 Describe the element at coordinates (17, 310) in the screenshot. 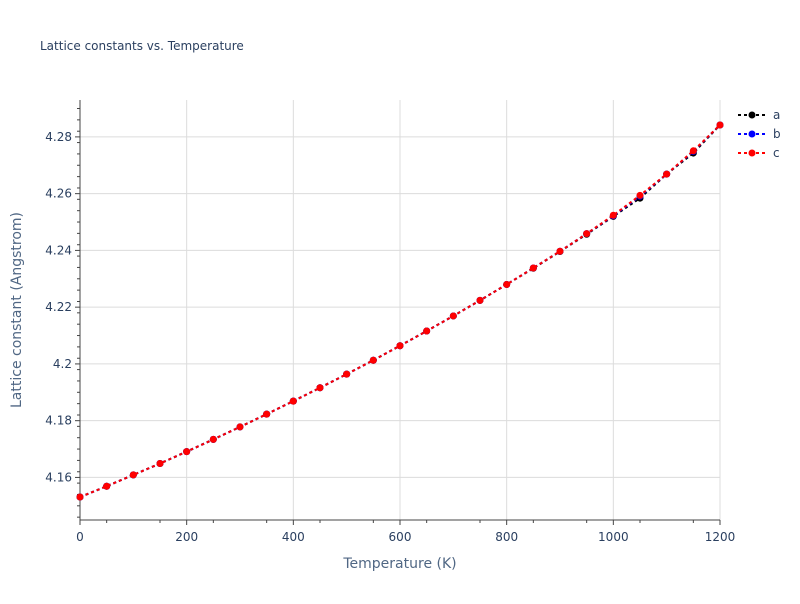

I see `y-axis-title: Lattice constant (Angstrom)` at that location.